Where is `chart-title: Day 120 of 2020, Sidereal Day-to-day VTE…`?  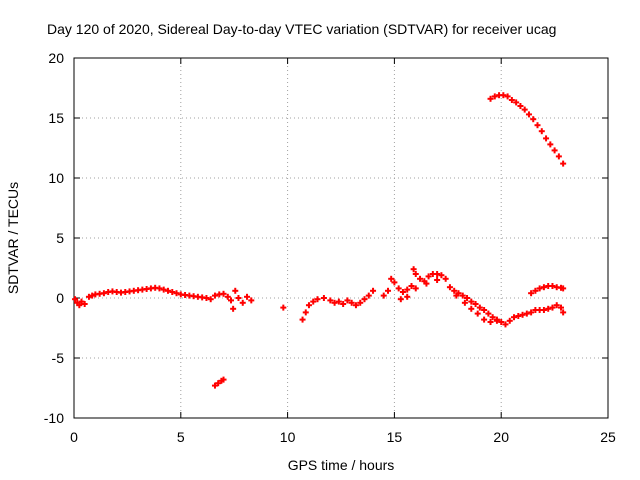
chart-title: Day 120 of 2020, Sidereal Day-to-day VTE… is located at coordinates (301, 29).